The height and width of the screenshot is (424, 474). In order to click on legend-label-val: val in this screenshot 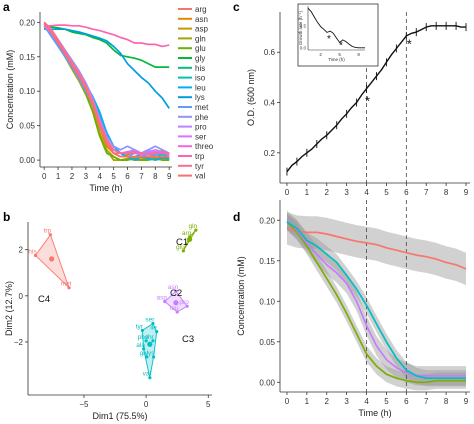, I will do `click(200, 176)`.